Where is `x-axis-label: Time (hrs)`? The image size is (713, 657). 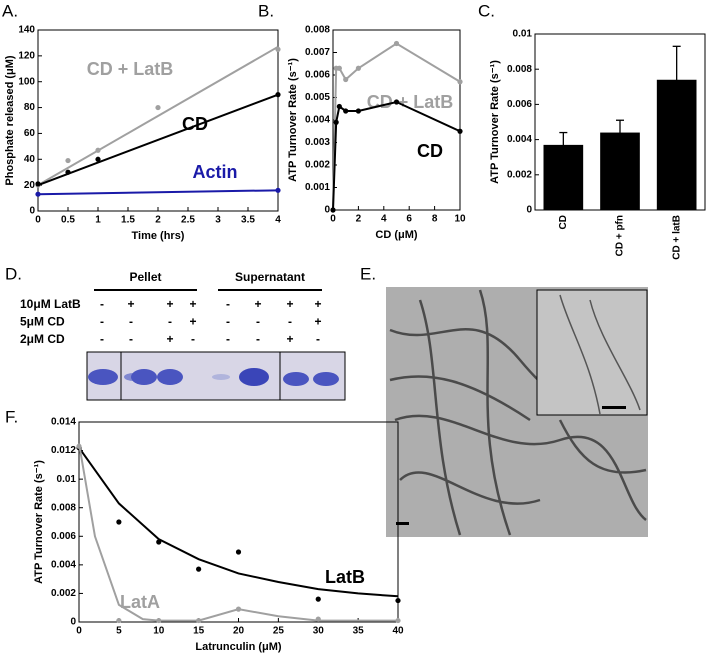 x-axis-label: Time (hrs) is located at coordinates (158, 236).